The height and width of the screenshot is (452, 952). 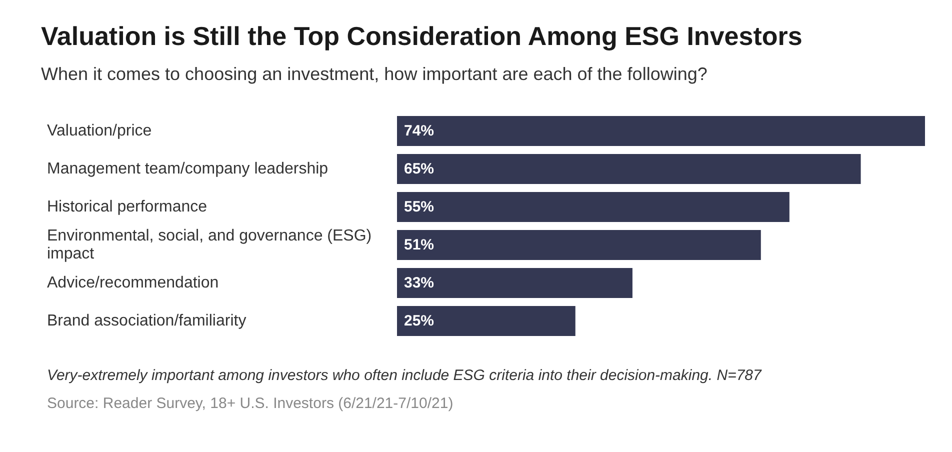 What do you see at coordinates (419, 245) in the screenshot?
I see `data-label: 51%` at bounding box center [419, 245].